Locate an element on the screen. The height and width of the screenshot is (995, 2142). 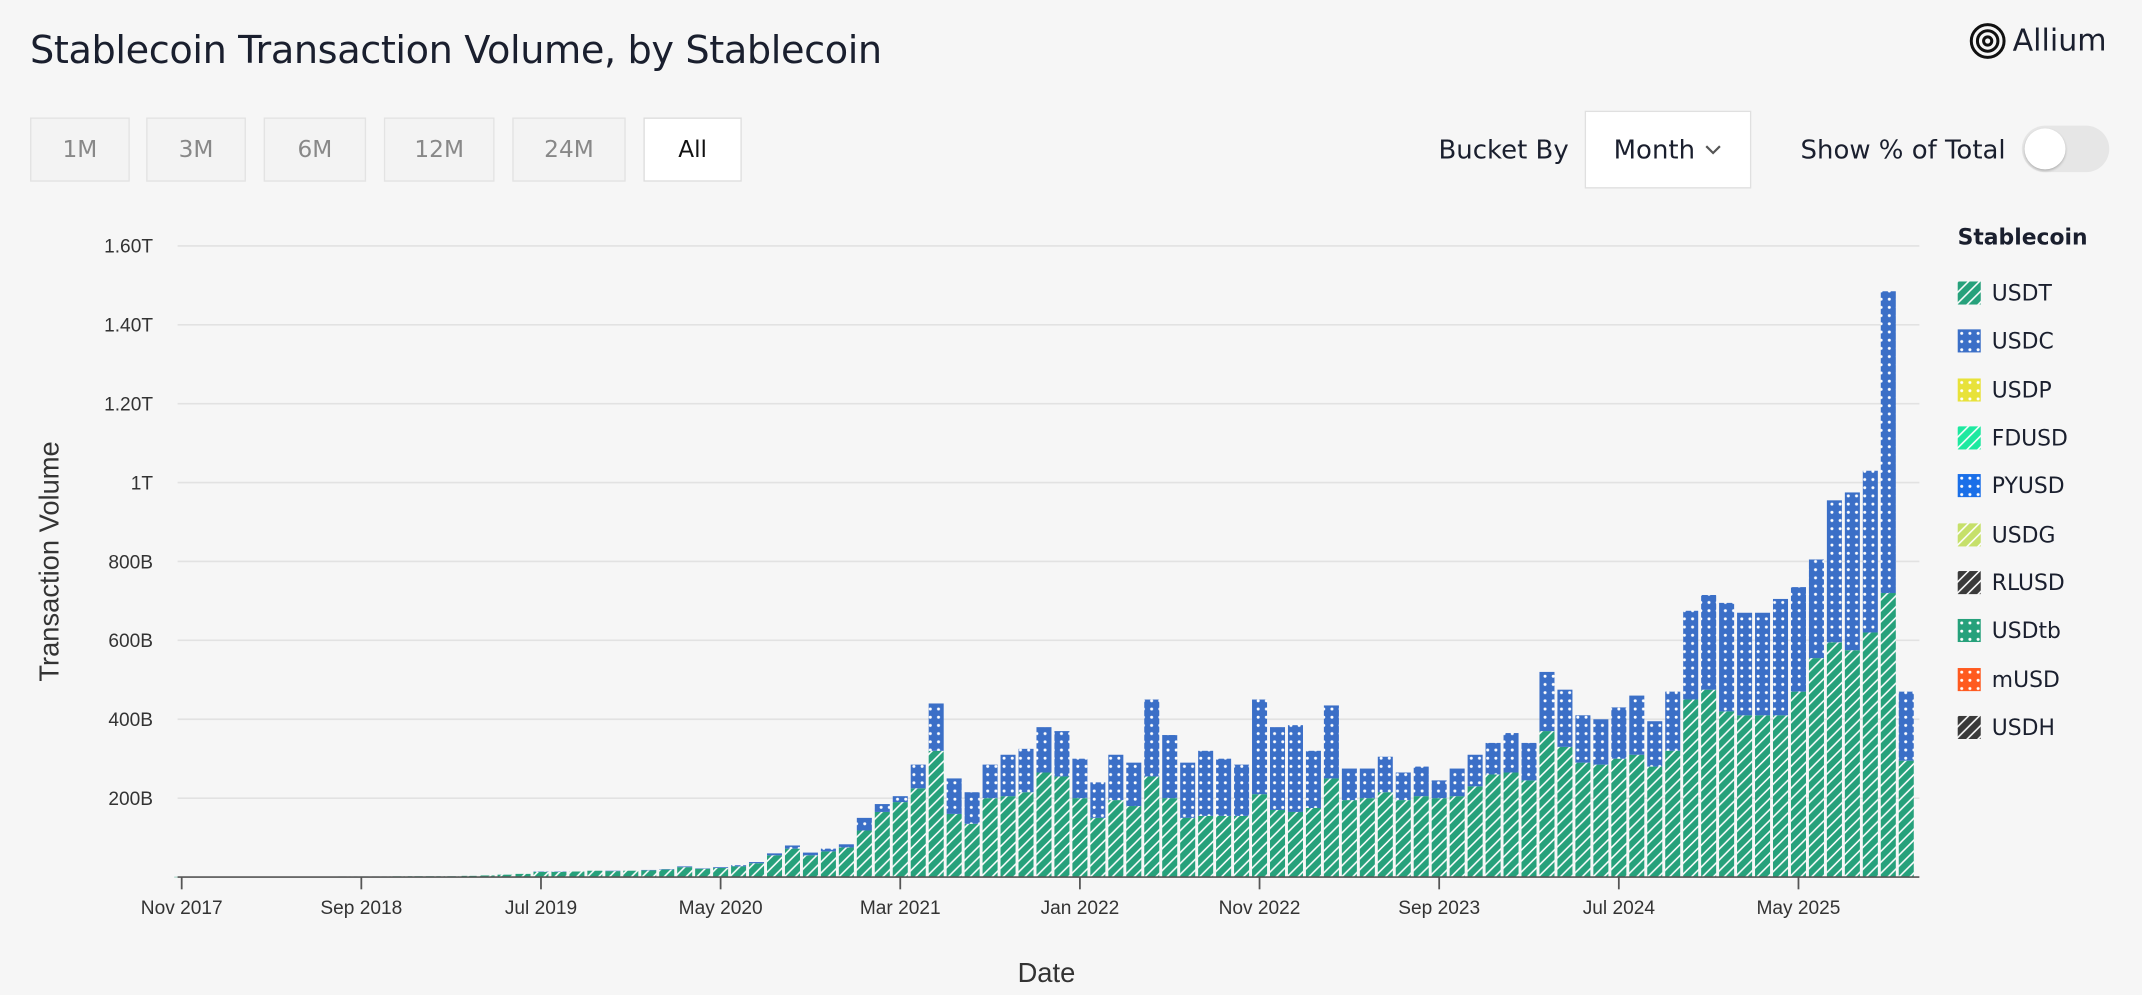
legend-item-pyusd: PYUSD is located at coordinates (2023, 486).